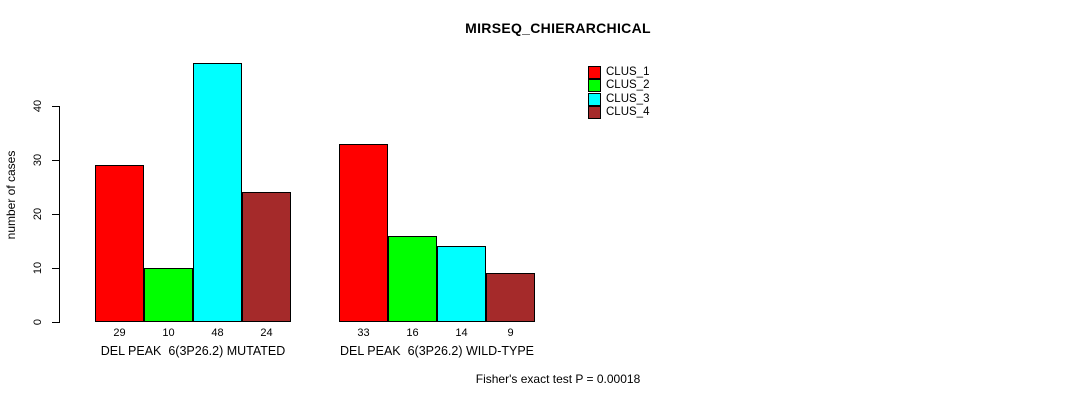  What do you see at coordinates (510, 297) in the screenshot?
I see `bar-clus_4-group2` at bounding box center [510, 297].